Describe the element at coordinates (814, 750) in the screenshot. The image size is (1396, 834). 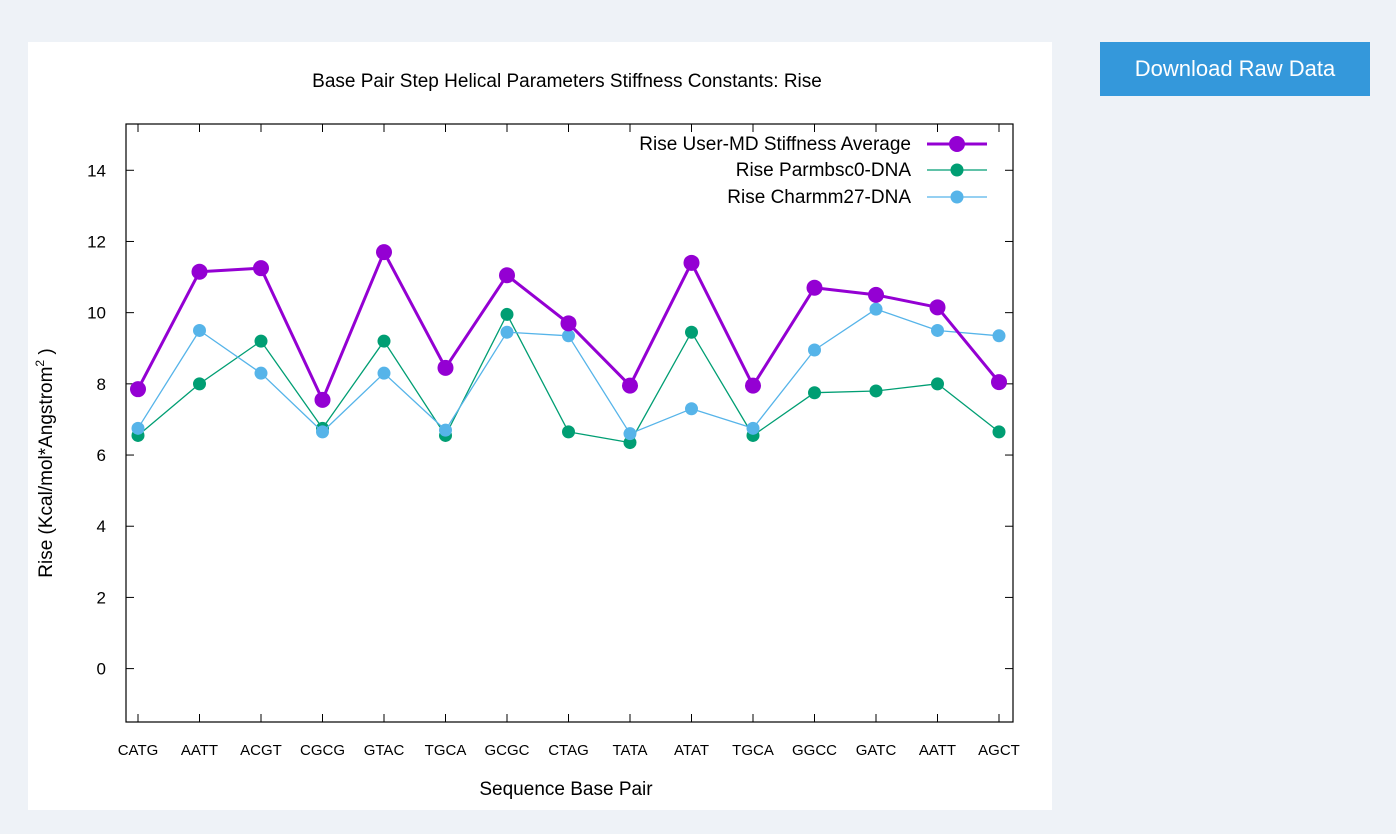
I see `x-tick-label: GGCC` at that location.